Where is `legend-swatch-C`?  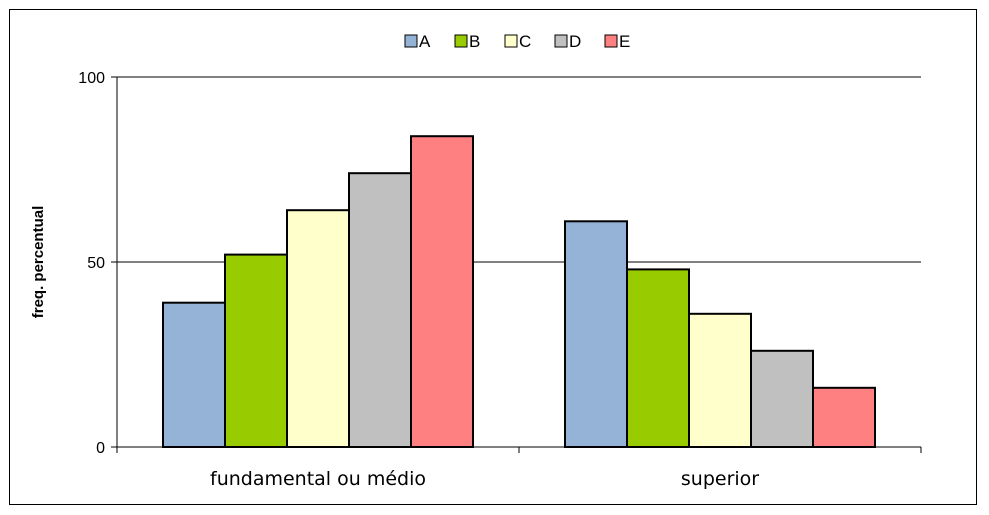
legend-swatch-C is located at coordinates (511, 41).